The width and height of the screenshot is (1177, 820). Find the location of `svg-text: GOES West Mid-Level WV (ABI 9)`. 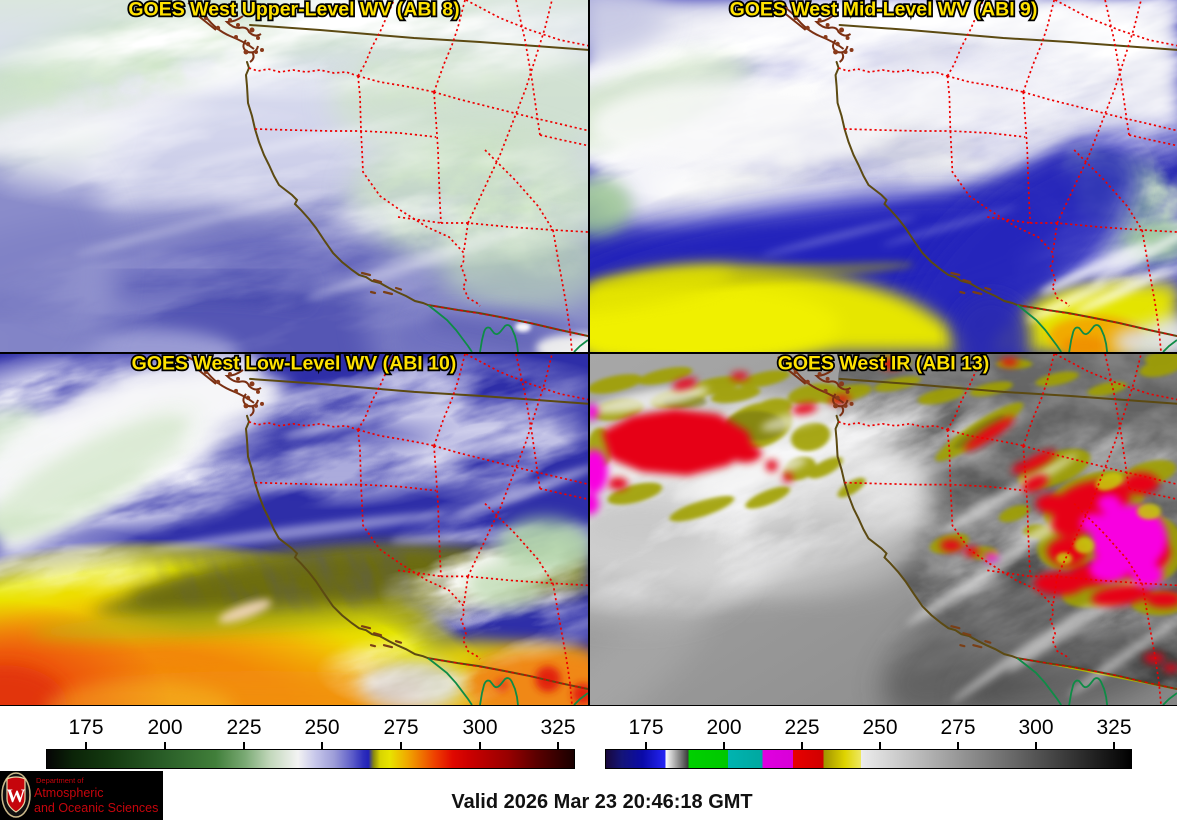

svg-text: GOES West Mid-Level WV (ABI 9) is located at coordinates (884, 10).